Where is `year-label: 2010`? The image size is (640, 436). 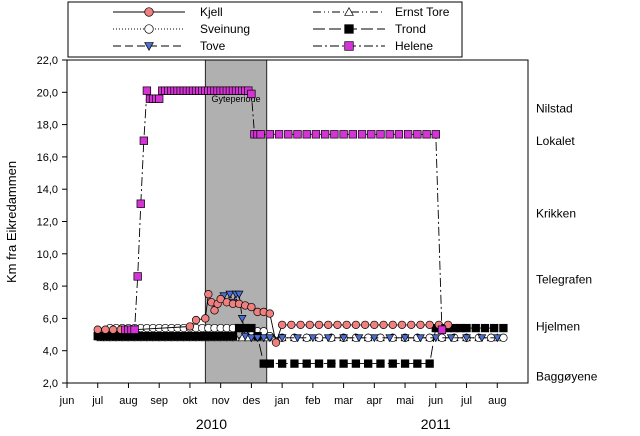
year-label: 2010 is located at coordinates (211, 424).